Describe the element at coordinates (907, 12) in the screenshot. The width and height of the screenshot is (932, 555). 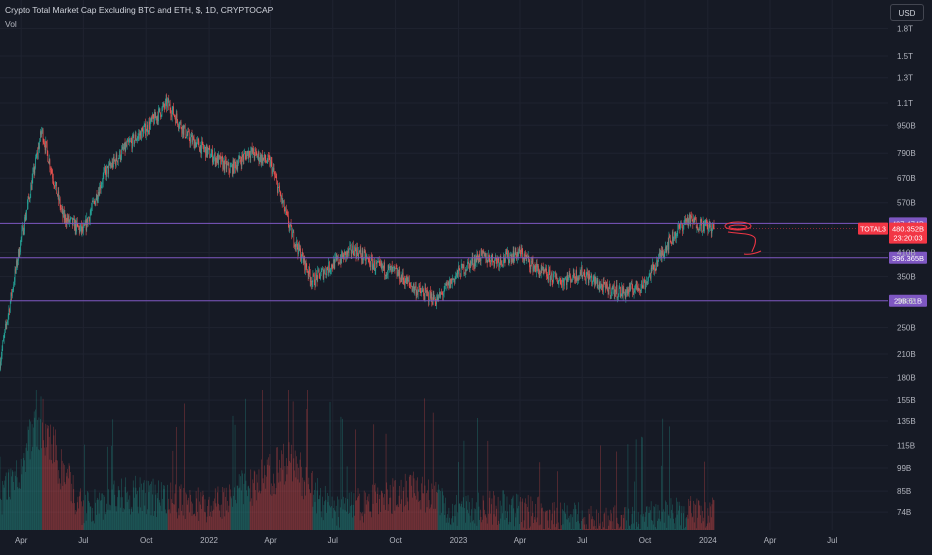
I see `currency-button: USD` at that location.